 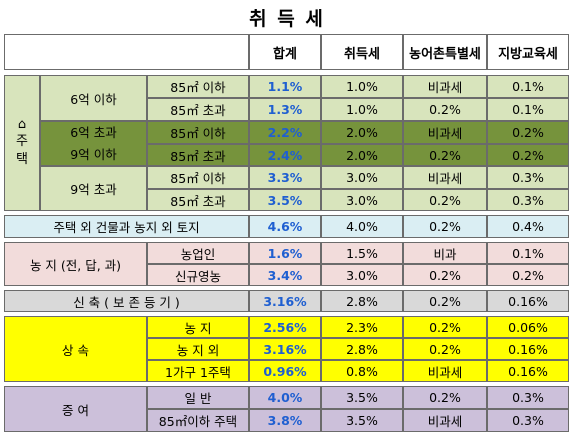 I want to click on rate-acquisition: 0.8%, so click(x=362, y=371).